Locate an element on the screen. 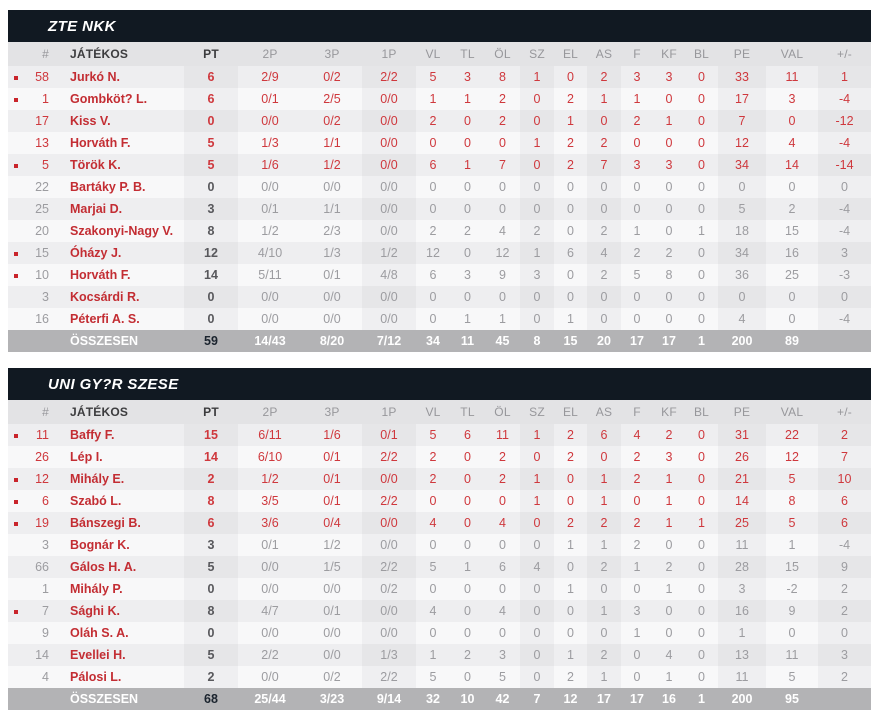 The image size is (879, 723). starter-dot-icon is located at coordinates (16, 435).